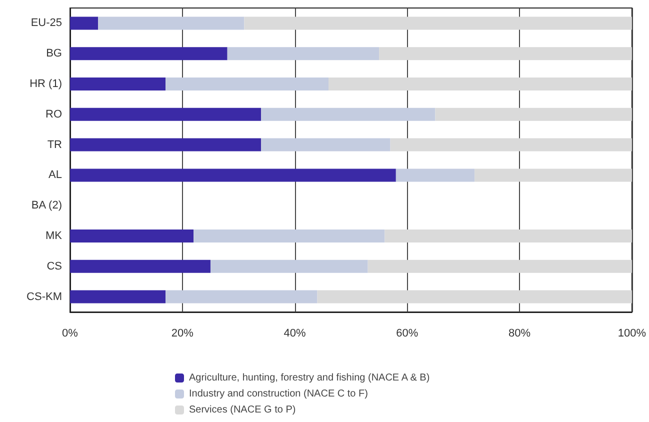 The height and width of the screenshot is (422, 649). Describe the element at coordinates (407, 334) in the screenshot. I see `x-tick-label: 60%` at that location.